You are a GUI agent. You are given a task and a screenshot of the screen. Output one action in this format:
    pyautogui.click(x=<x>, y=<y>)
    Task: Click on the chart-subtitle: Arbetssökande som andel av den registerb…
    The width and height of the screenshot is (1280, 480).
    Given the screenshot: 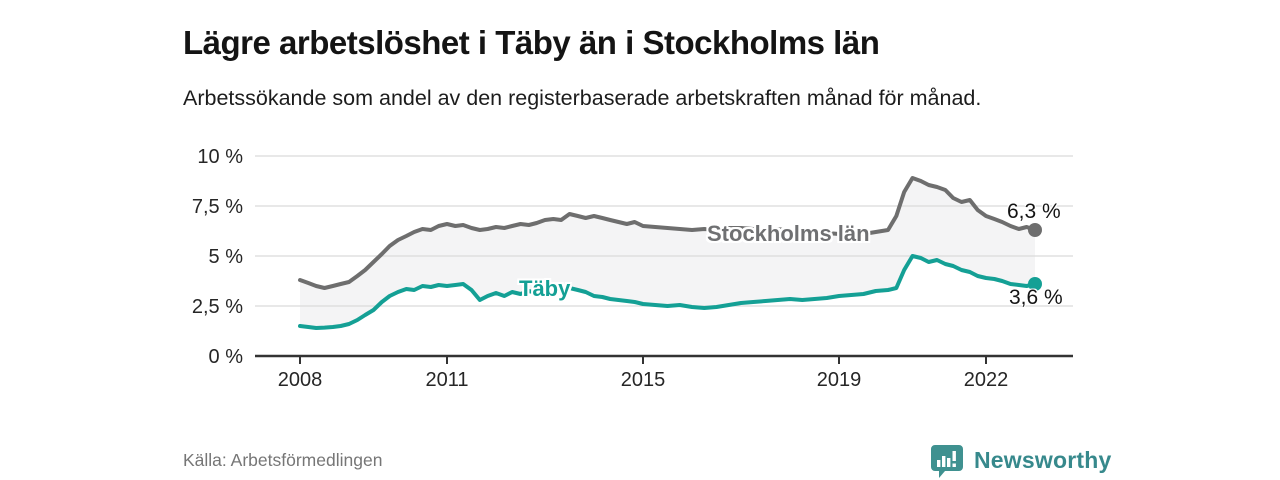 What is the action you would take?
    pyautogui.click(x=582, y=97)
    